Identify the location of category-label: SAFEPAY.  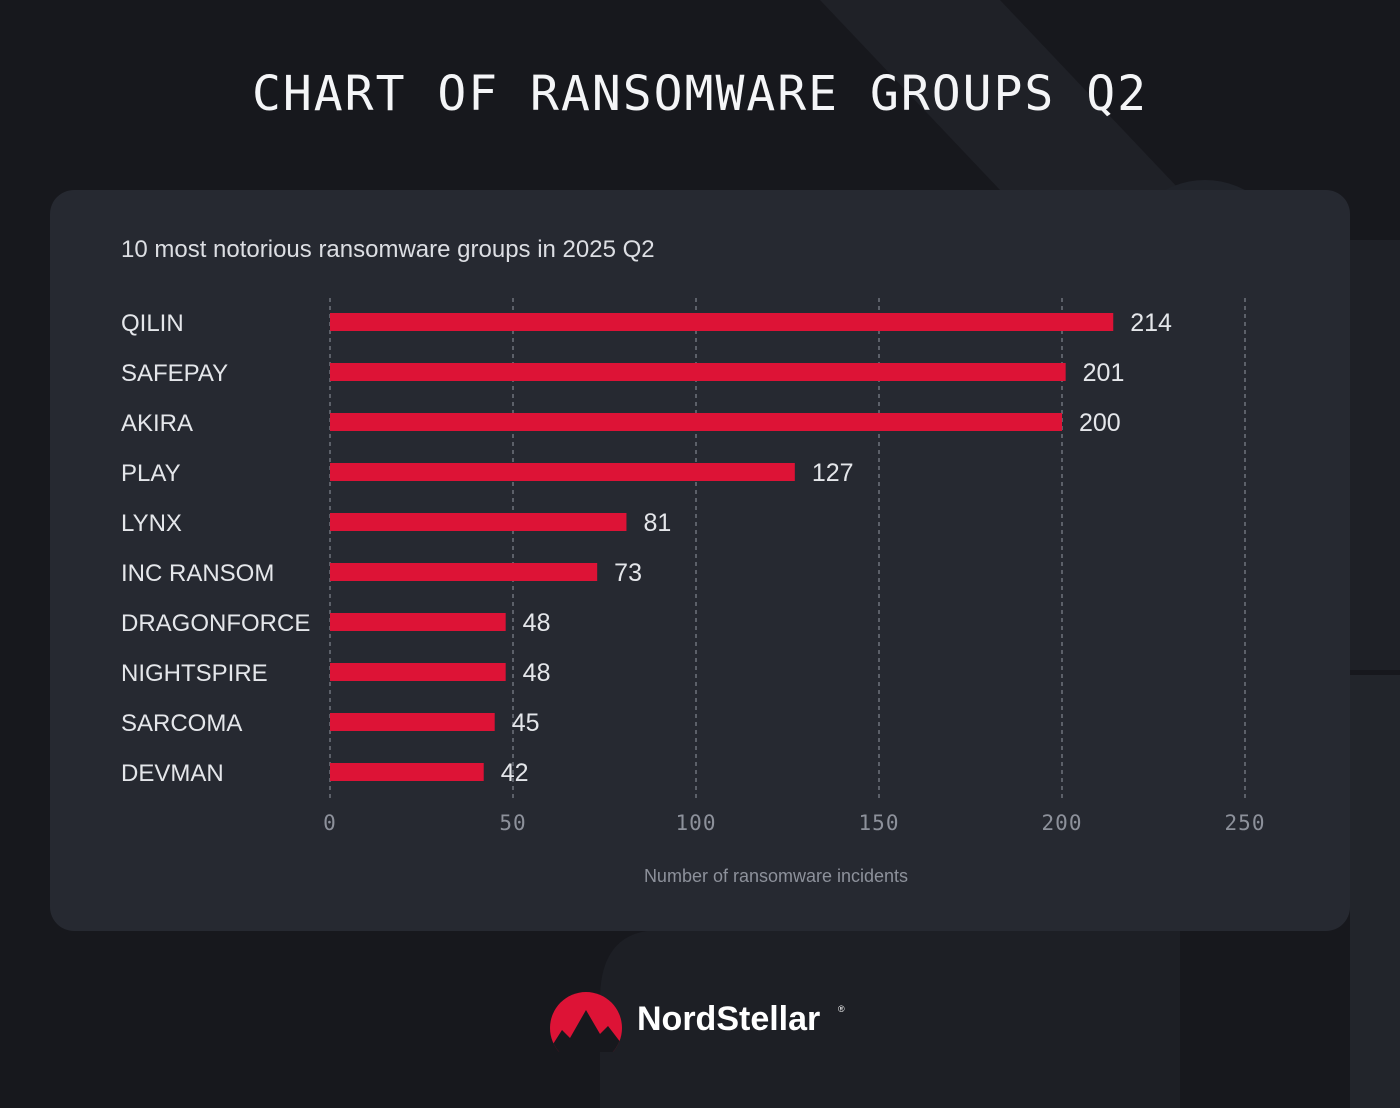
(174, 373).